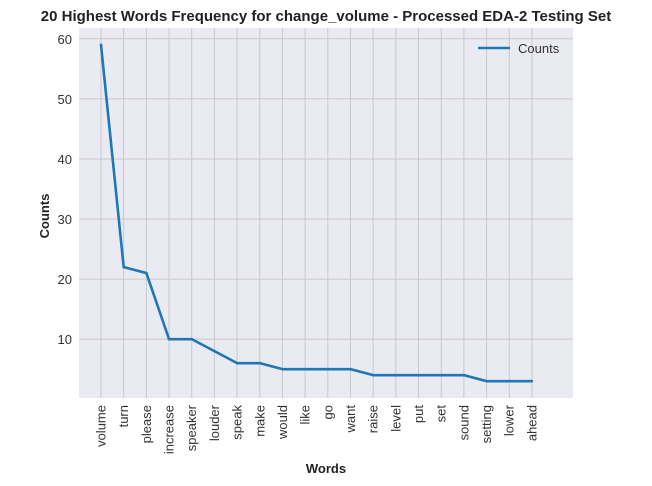  I want to click on x-tick-label: louder, so click(214, 422).